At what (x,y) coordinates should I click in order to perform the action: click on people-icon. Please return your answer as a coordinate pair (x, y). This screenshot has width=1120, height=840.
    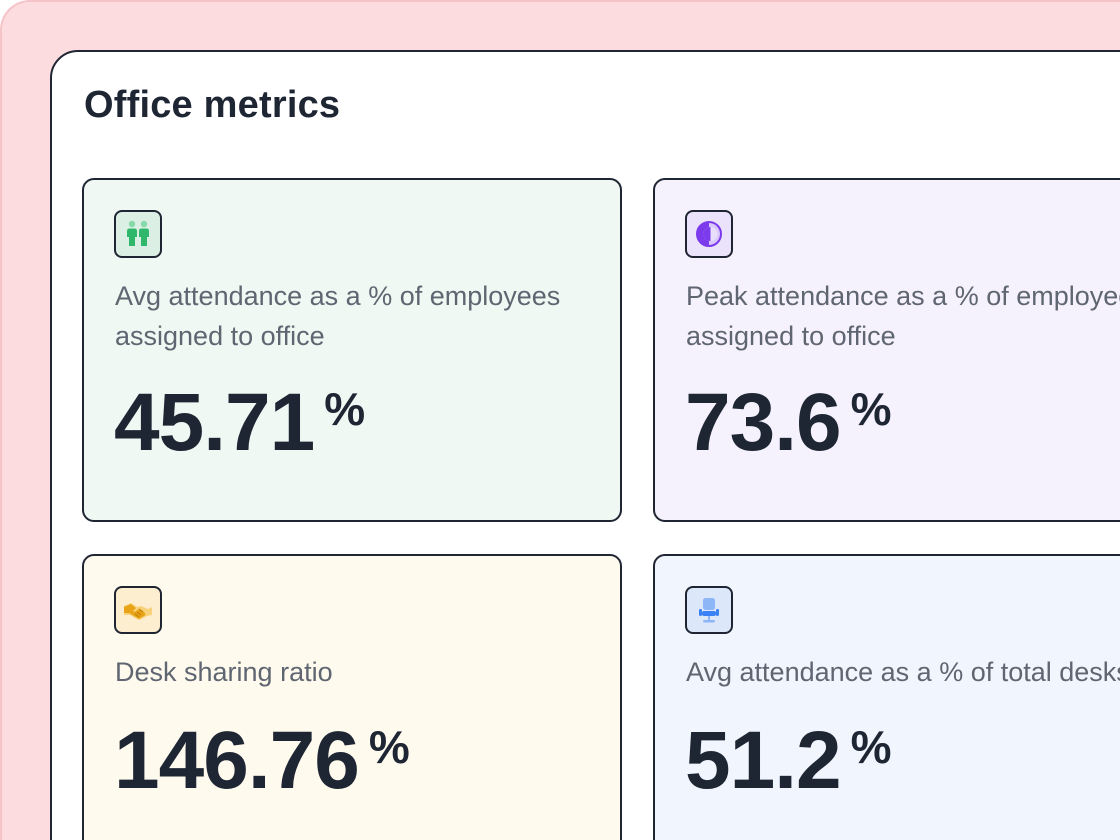
    Looking at the image, I should click on (138, 234).